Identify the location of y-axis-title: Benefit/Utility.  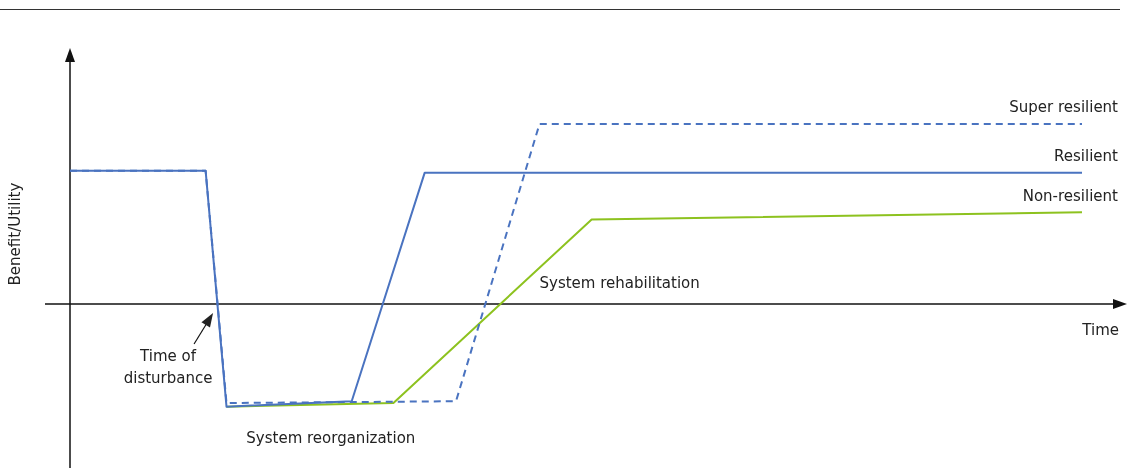
(14, 234).